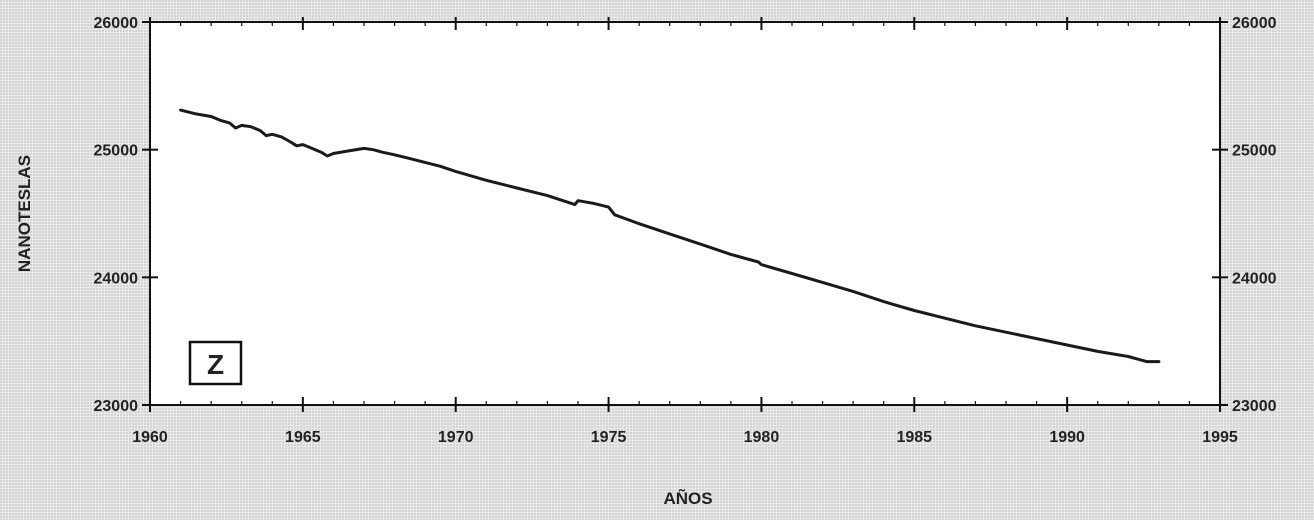 The width and height of the screenshot is (1314, 520). Describe the element at coordinates (116, 23) in the screenshot. I see `y-tick-label: 26000` at that location.